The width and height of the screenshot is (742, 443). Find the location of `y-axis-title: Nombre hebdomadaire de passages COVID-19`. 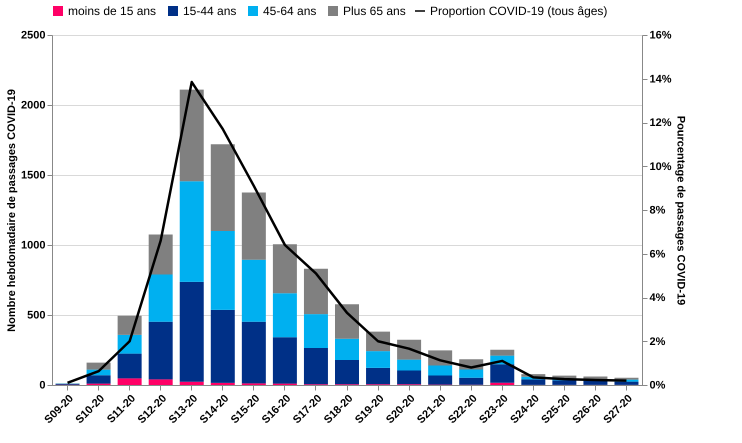

y-axis-title: Nombre hebdomadaire de passages COVID-19 is located at coordinates (12, 210).